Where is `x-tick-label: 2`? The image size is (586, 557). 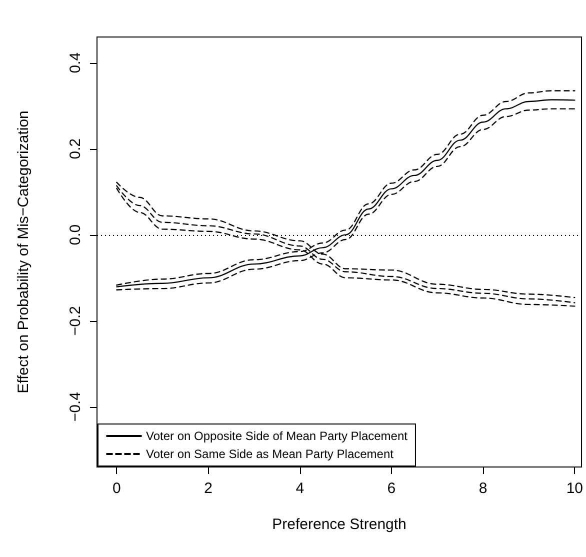
x-tick-label: 2 is located at coordinates (208, 488).